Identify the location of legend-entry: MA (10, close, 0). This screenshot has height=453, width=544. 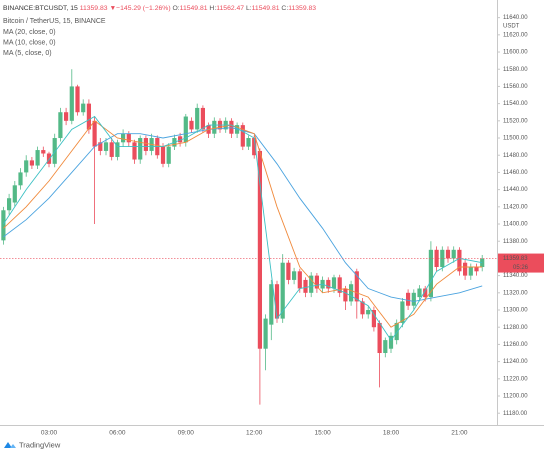
(29, 42).